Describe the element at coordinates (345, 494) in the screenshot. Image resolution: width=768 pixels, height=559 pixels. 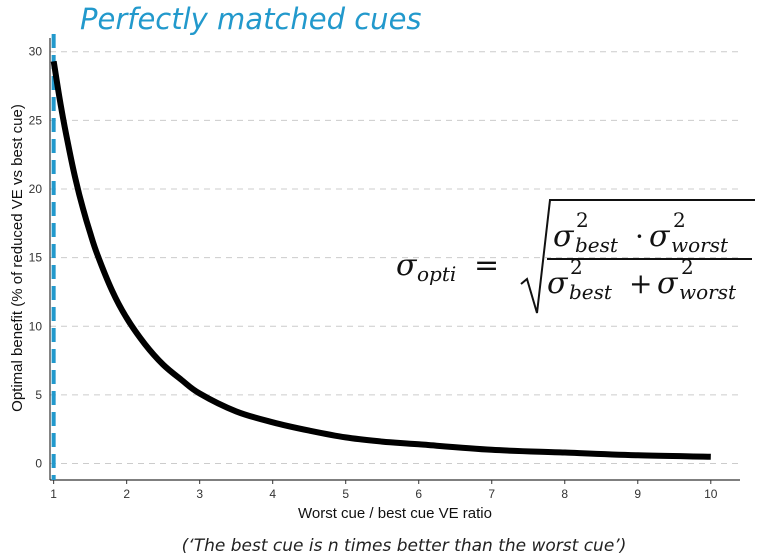
I see `x-tick-label: 5` at that location.